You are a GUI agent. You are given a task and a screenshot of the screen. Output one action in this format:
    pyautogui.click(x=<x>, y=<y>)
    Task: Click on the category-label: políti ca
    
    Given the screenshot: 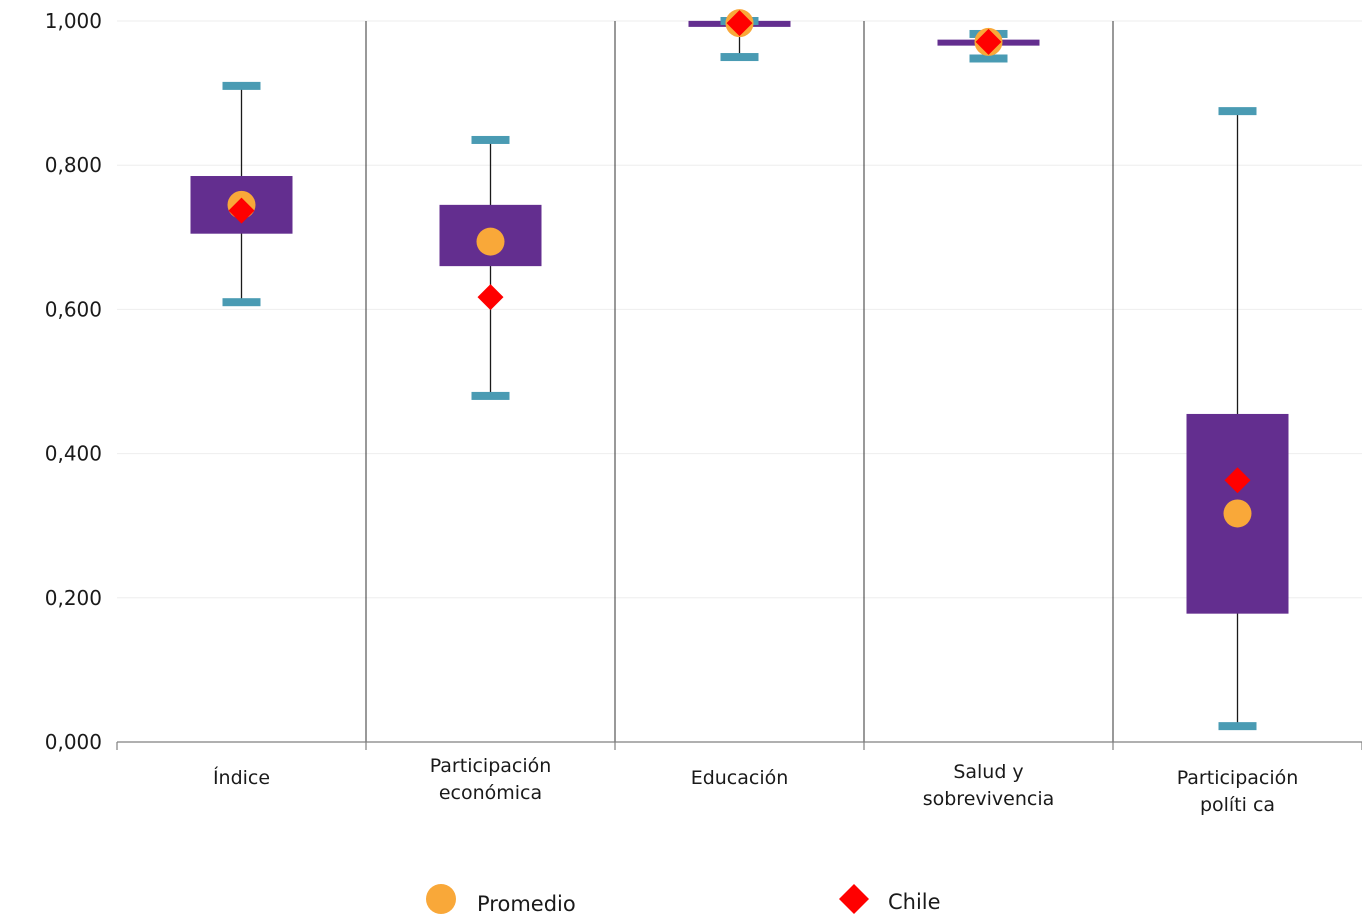 What is the action you would take?
    pyautogui.click(x=1237, y=805)
    